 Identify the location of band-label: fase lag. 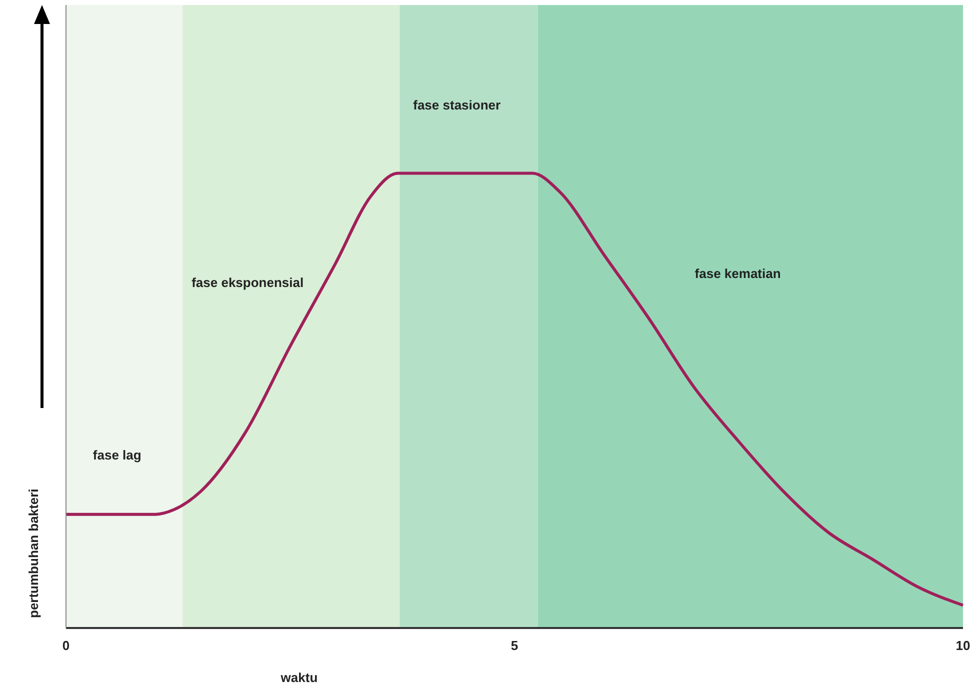
(117, 455).